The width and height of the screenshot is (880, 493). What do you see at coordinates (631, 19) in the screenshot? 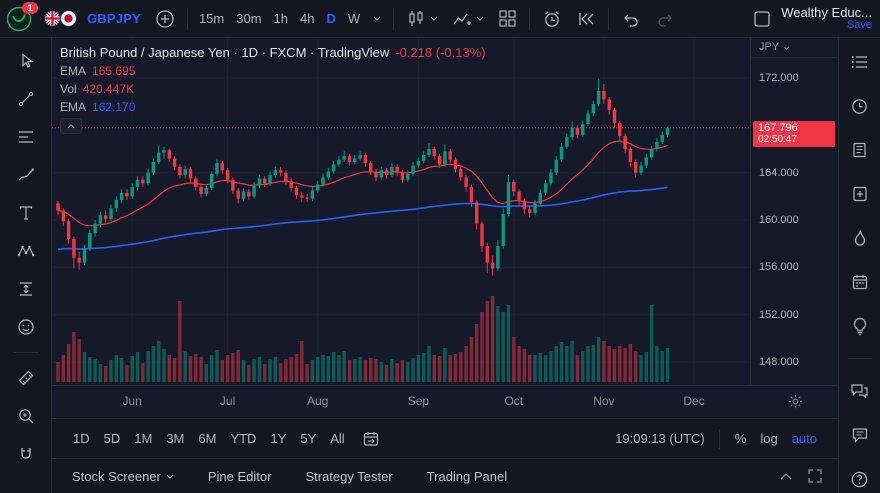
I see `undo-button` at bounding box center [631, 19].